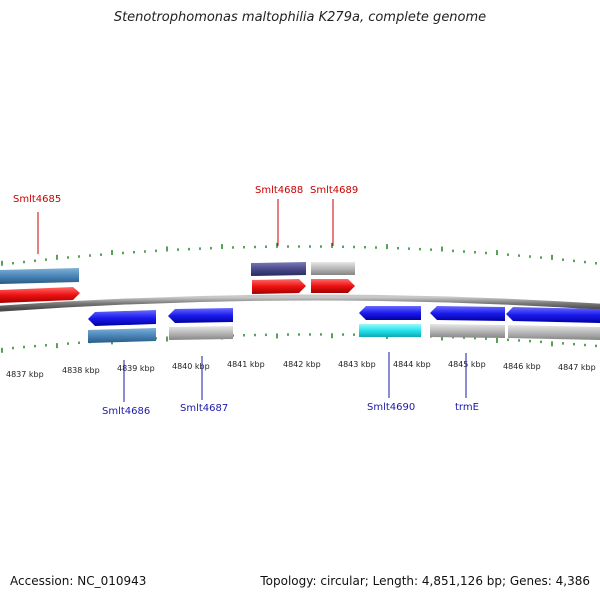 The image size is (600, 600). What do you see at coordinates (391, 407) in the screenshot?
I see `gene-label-smlt4690: Smlt4690` at bounding box center [391, 407].